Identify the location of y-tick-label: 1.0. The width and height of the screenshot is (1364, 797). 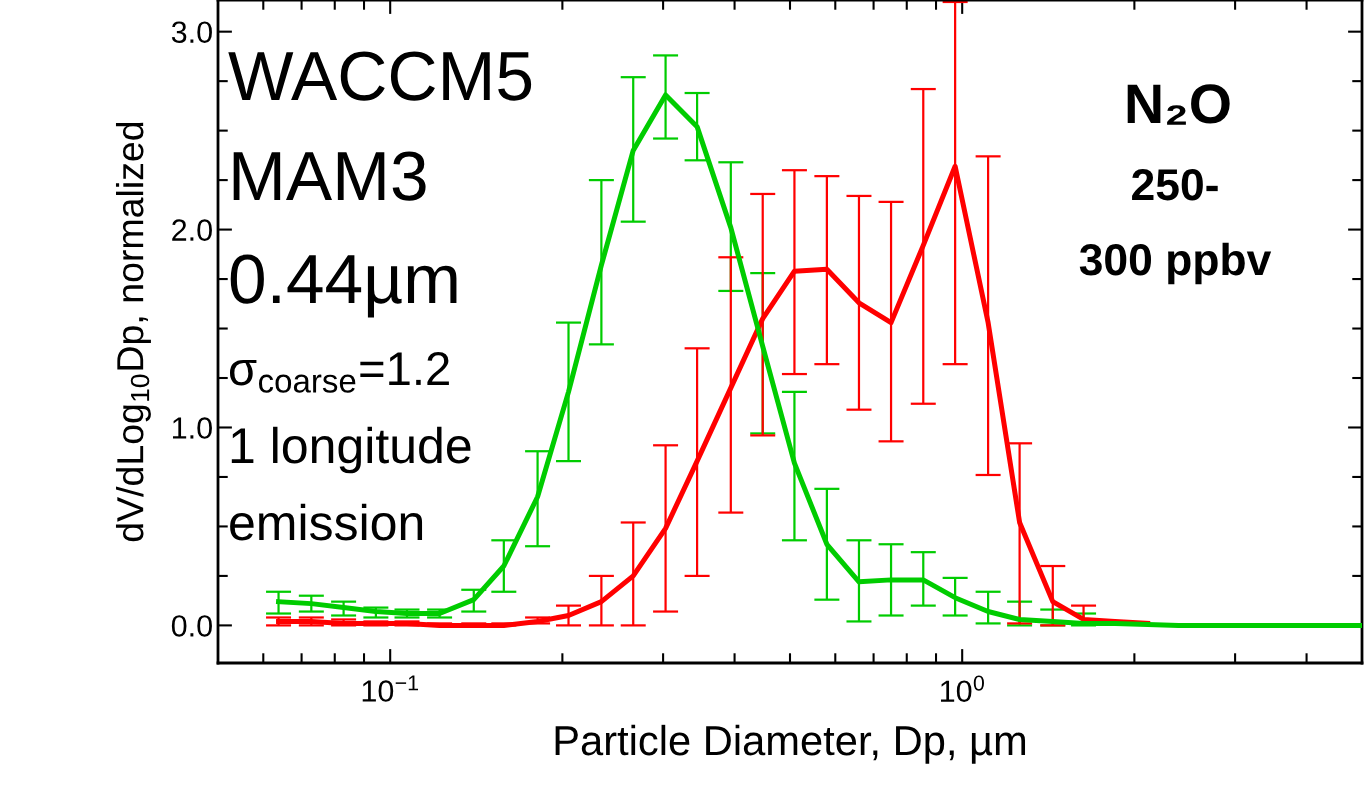
(192, 428).